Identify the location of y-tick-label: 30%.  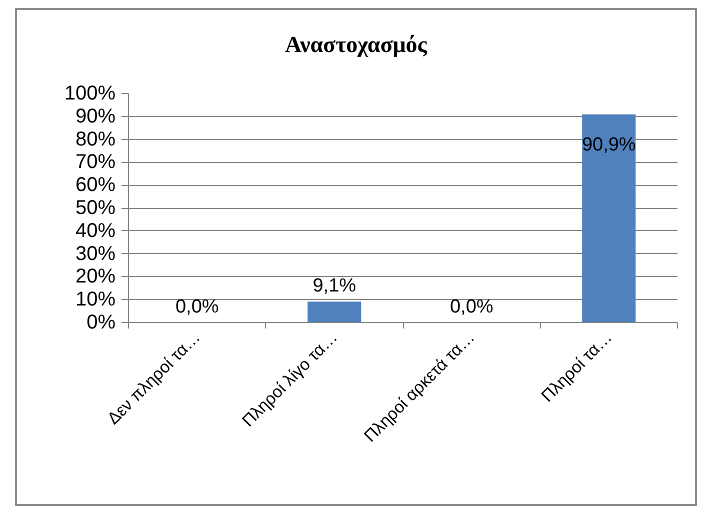
(95, 253).